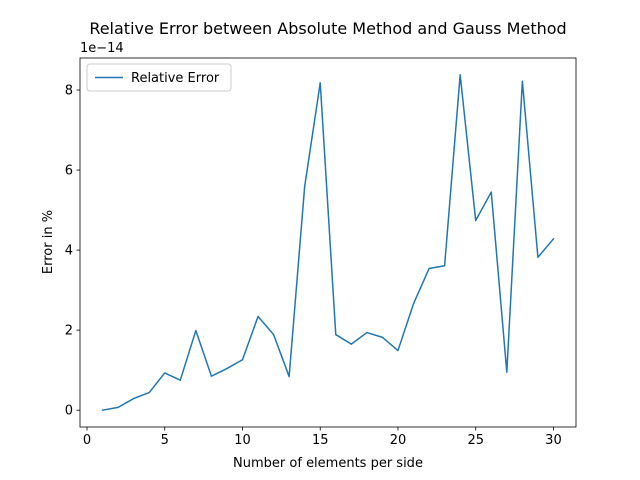 This screenshot has width=640, height=480. Describe the element at coordinates (48, 242) in the screenshot. I see `y-axis-label: Error in %` at that location.